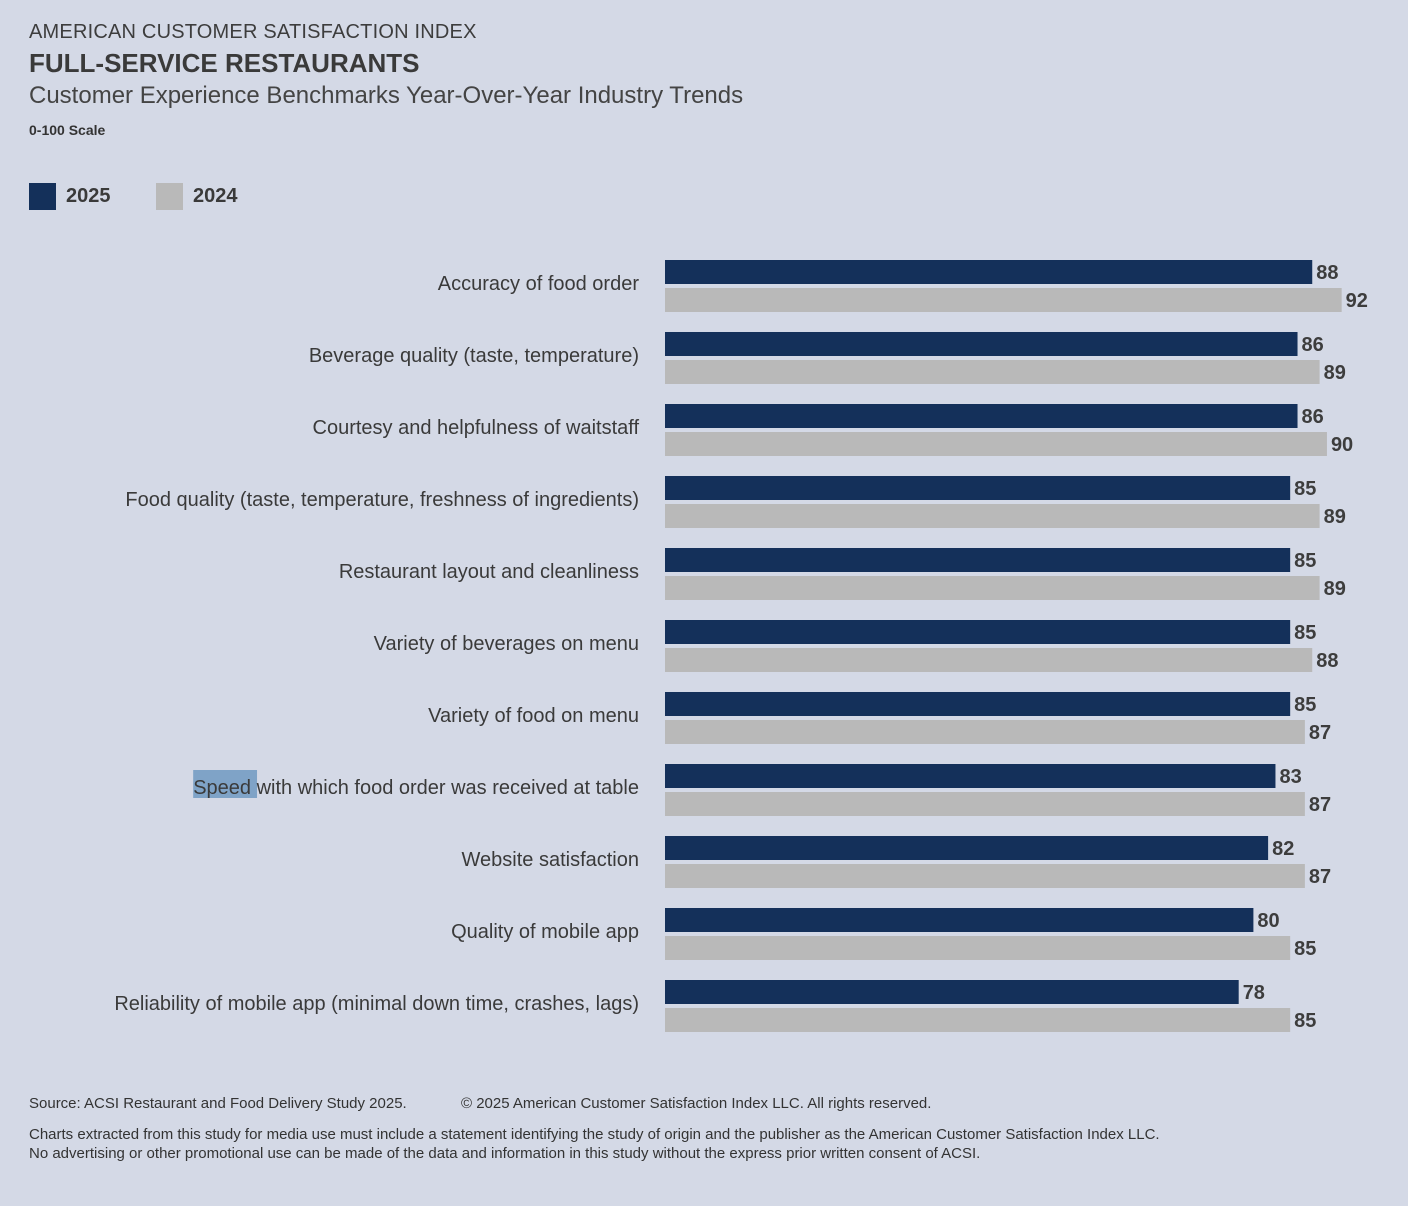  Describe the element at coordinates (1342, 445) in the screenshot. I see `value-label-2024-row-2: 90` at that location.